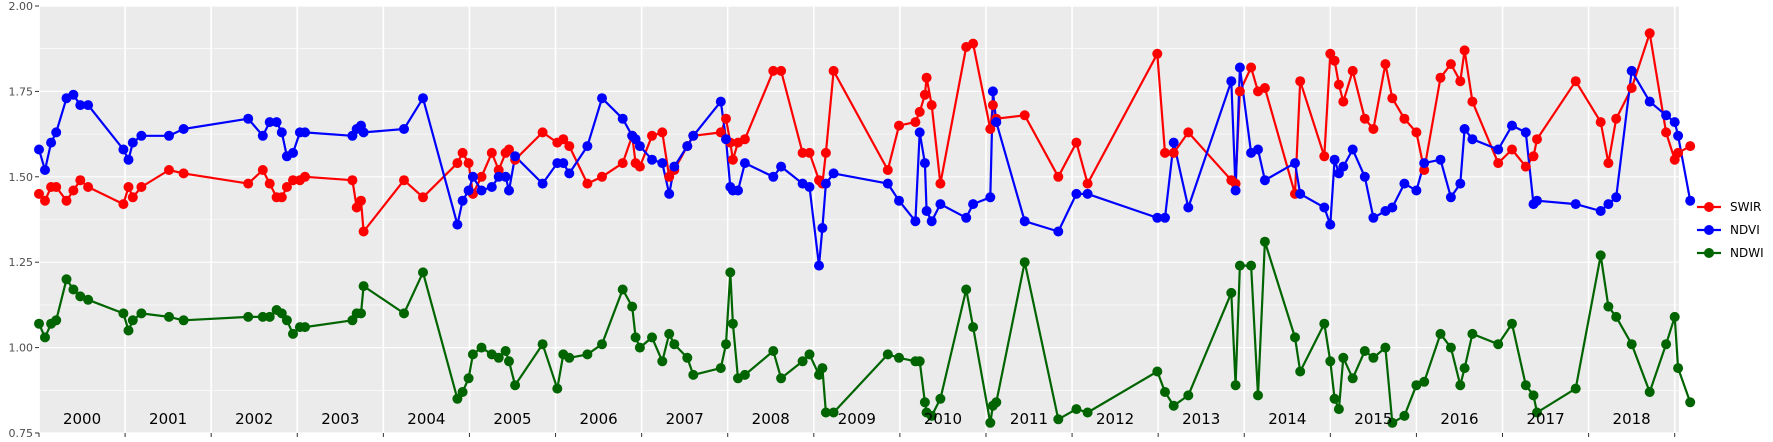 The width and height of the screenshot is (1773, 442). What do you see at coordinates (21, 177) in the screenshot?
I see `y-tick-label: 1.50` at bounding box center [21, 177].